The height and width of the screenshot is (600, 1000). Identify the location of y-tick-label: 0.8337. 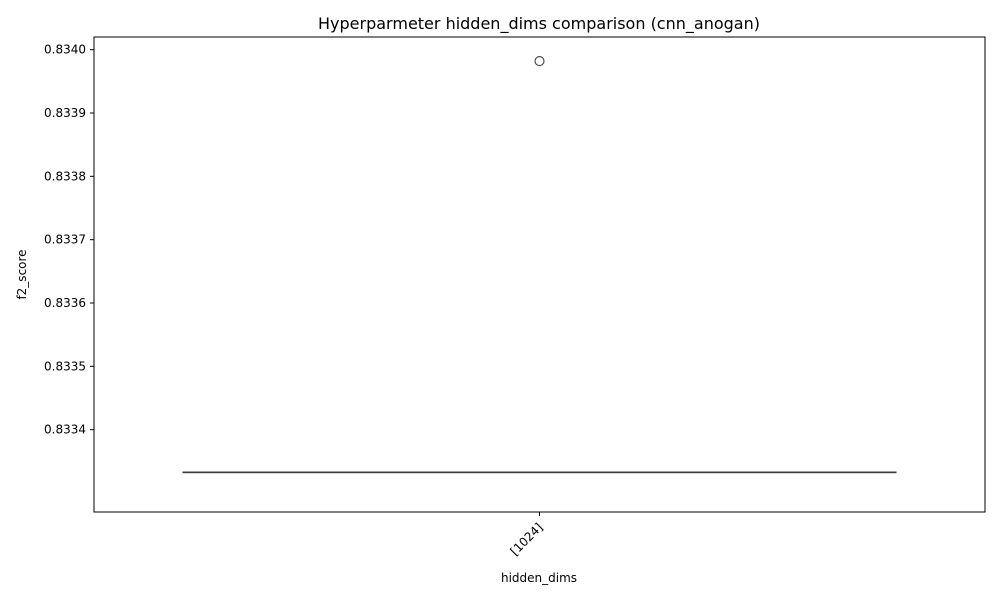
(65, 240).